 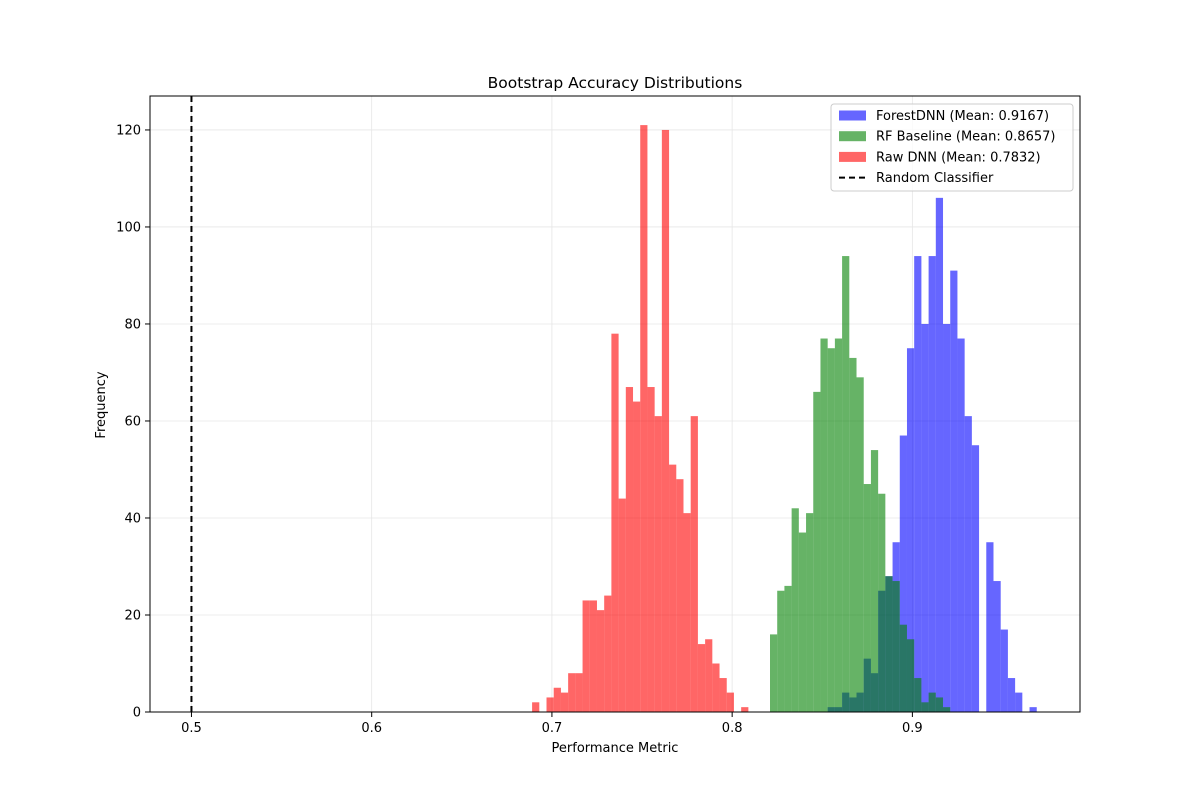 I want to click on y-axis-label: Frequency, so click(x=101, y=404).